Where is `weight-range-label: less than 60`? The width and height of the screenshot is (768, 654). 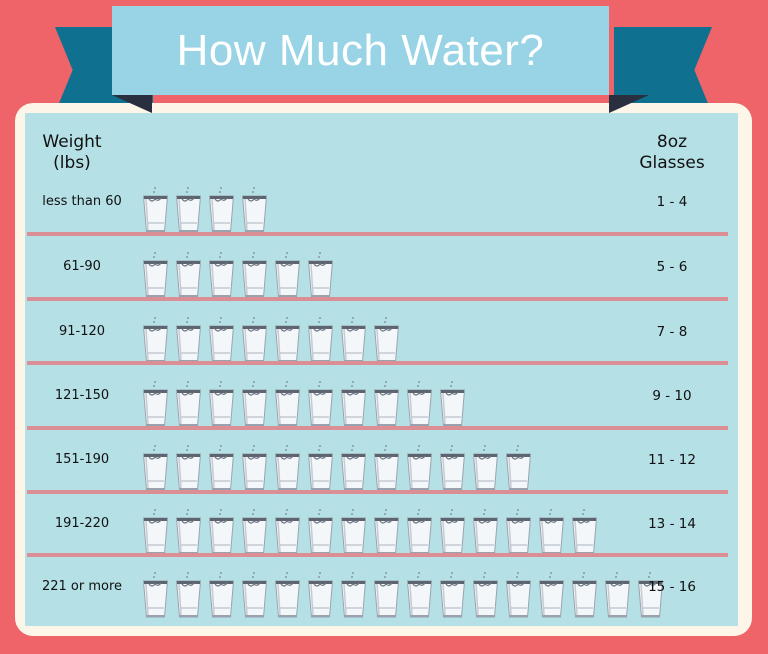
weight-range-label: less than 60 is located at coordinates (82, 201).